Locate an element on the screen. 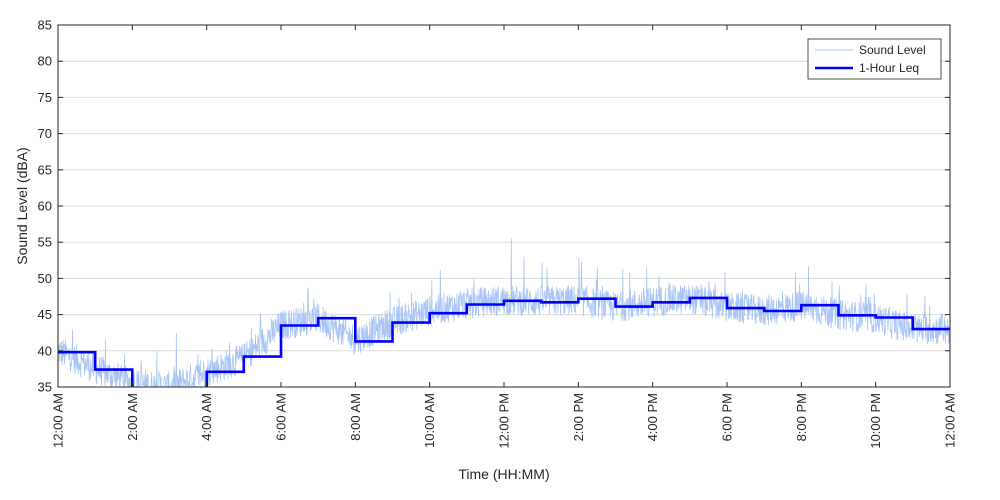  y-tick-label: 50 is located at coordinates (45, 278).